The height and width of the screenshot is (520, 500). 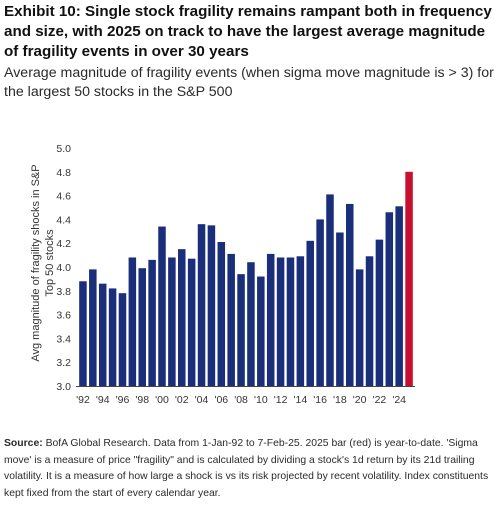 What do you see at coordinates (83, 400) in the screenshot?
I see `x-tick-label: '92` at bounding box center [83, 400].